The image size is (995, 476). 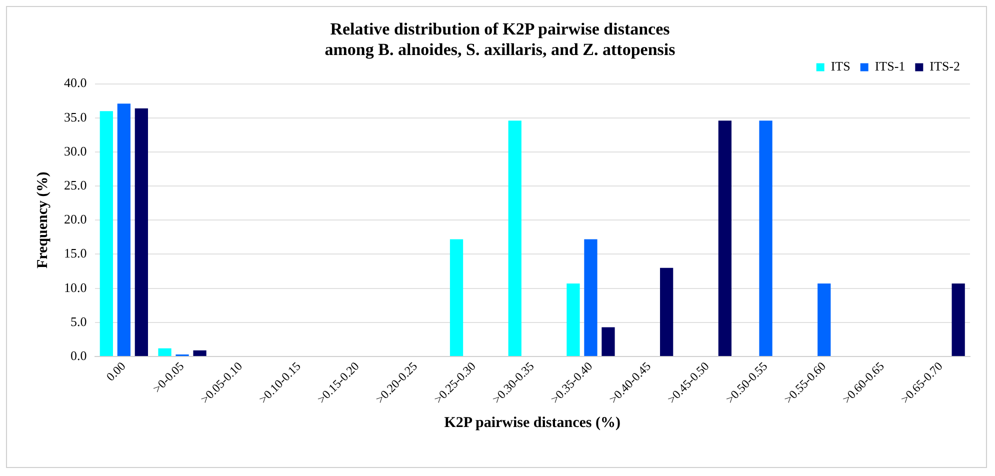 I want to click on x-tick-label: 0.00, so click(x=116, y=371).